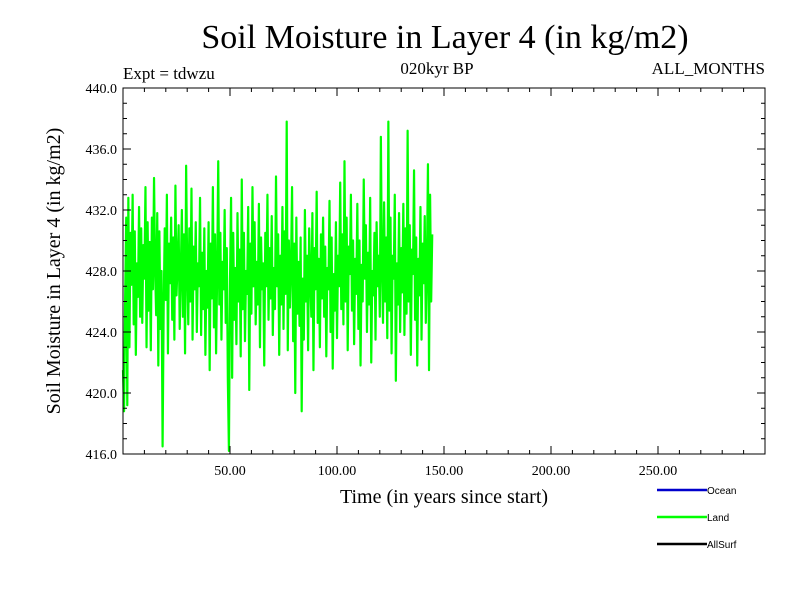 This screenshot has width=800, height=600. I want to click on y-tick-label: 420.0, so click(102, 394).